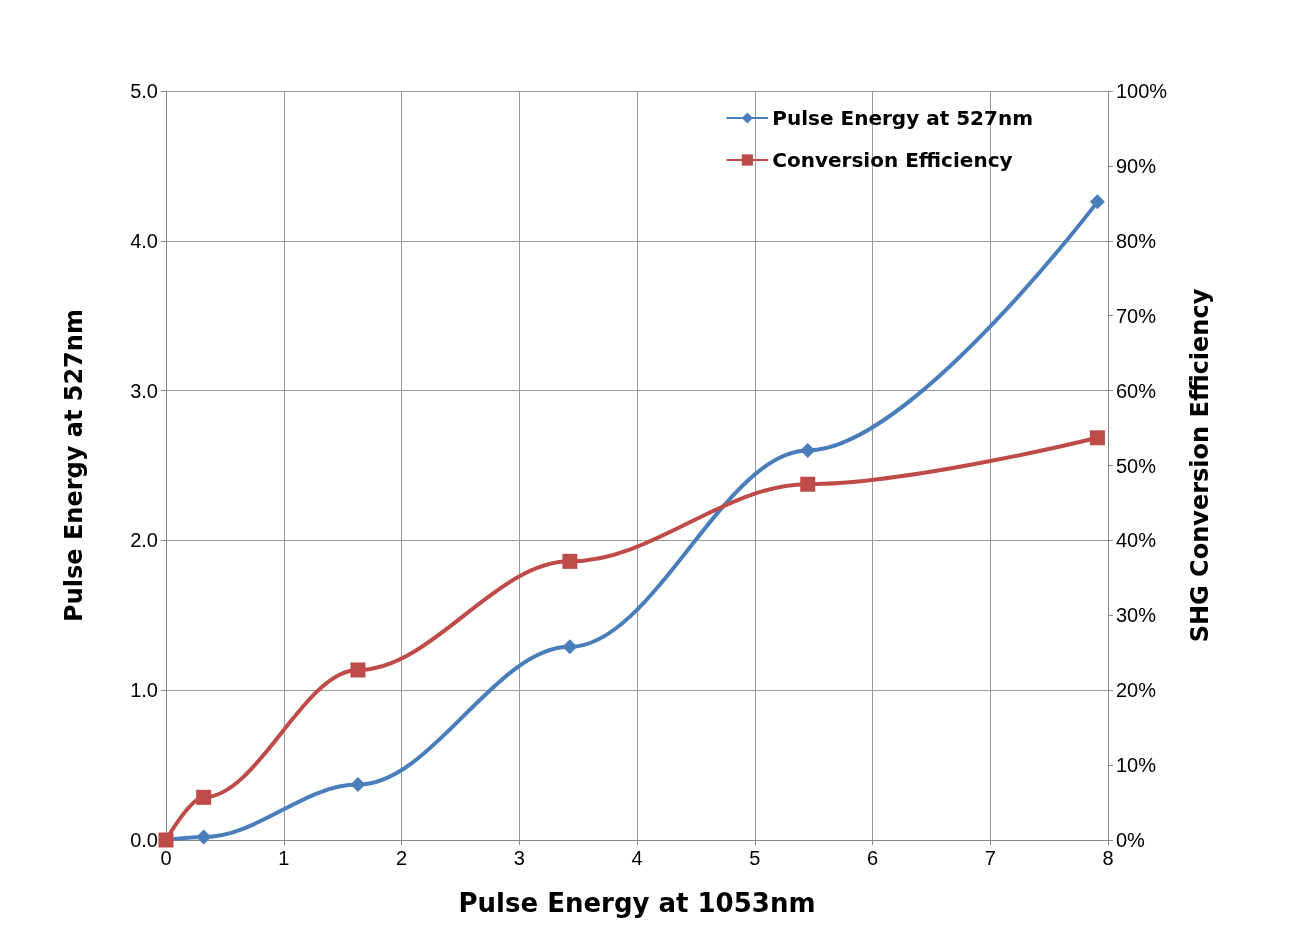 The image size is (1296, 949). I want to click on y2-tick-label: 60%, so click(1136, 390).